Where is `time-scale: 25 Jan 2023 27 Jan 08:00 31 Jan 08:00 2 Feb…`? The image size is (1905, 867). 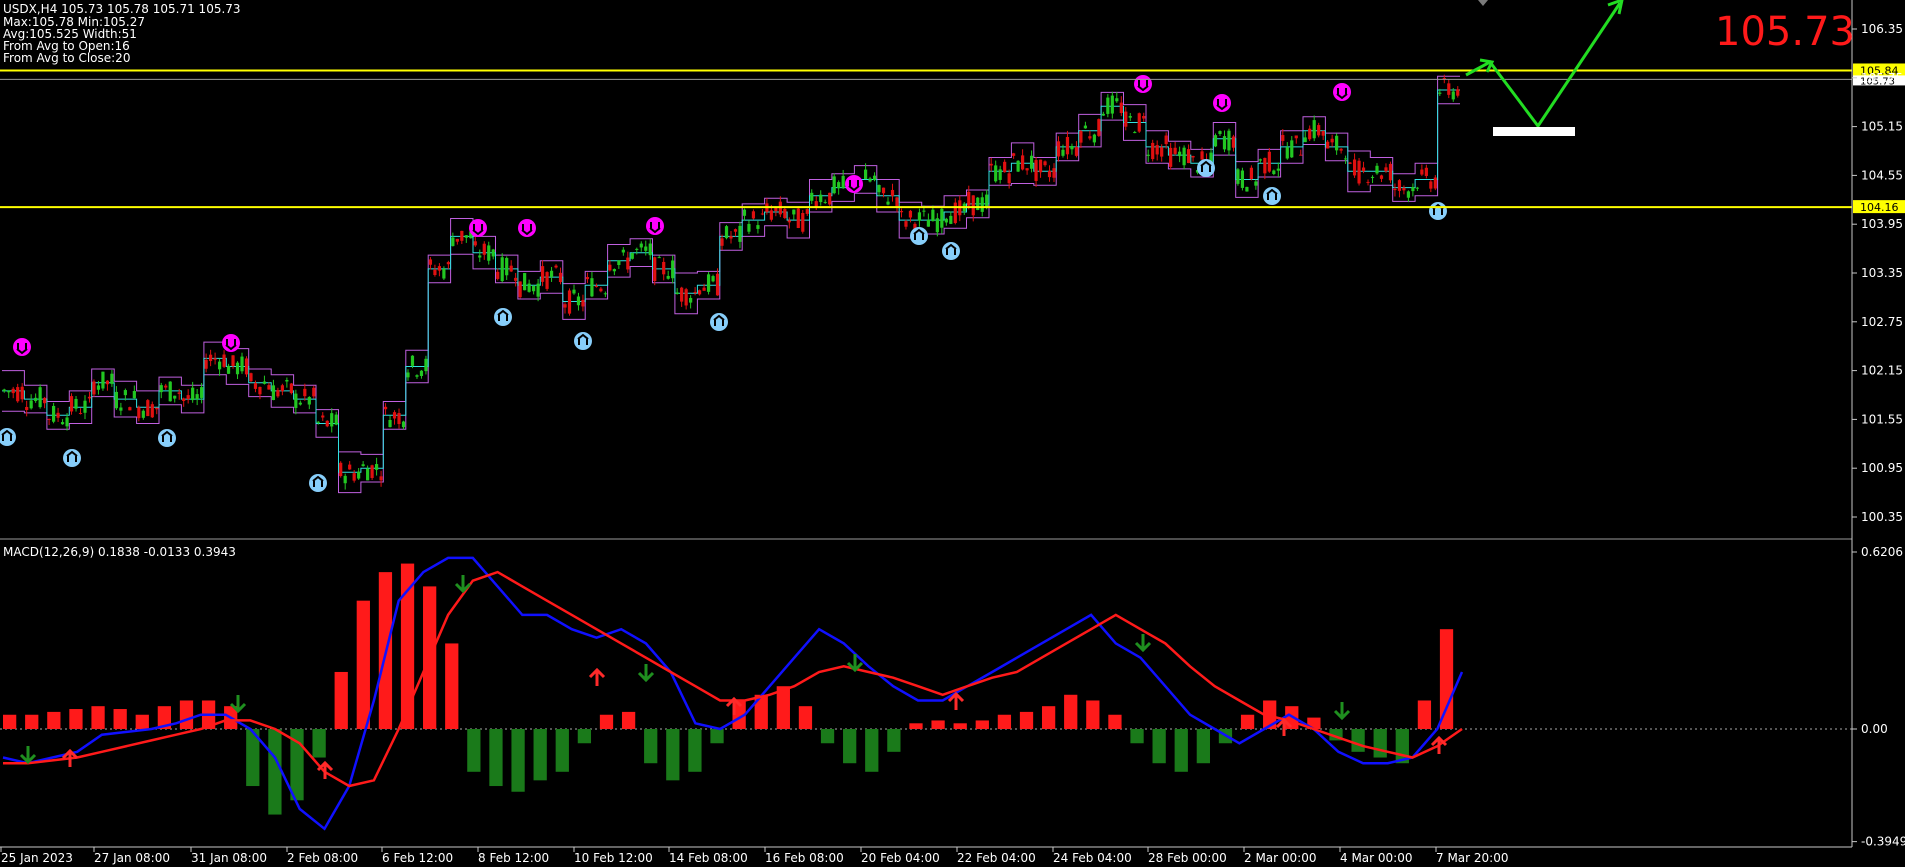 time-scale: 25 Jan 2023 27 Jan 08:00 31 Jan 08:00 2 Feb… is located at coordinates (754, 856).